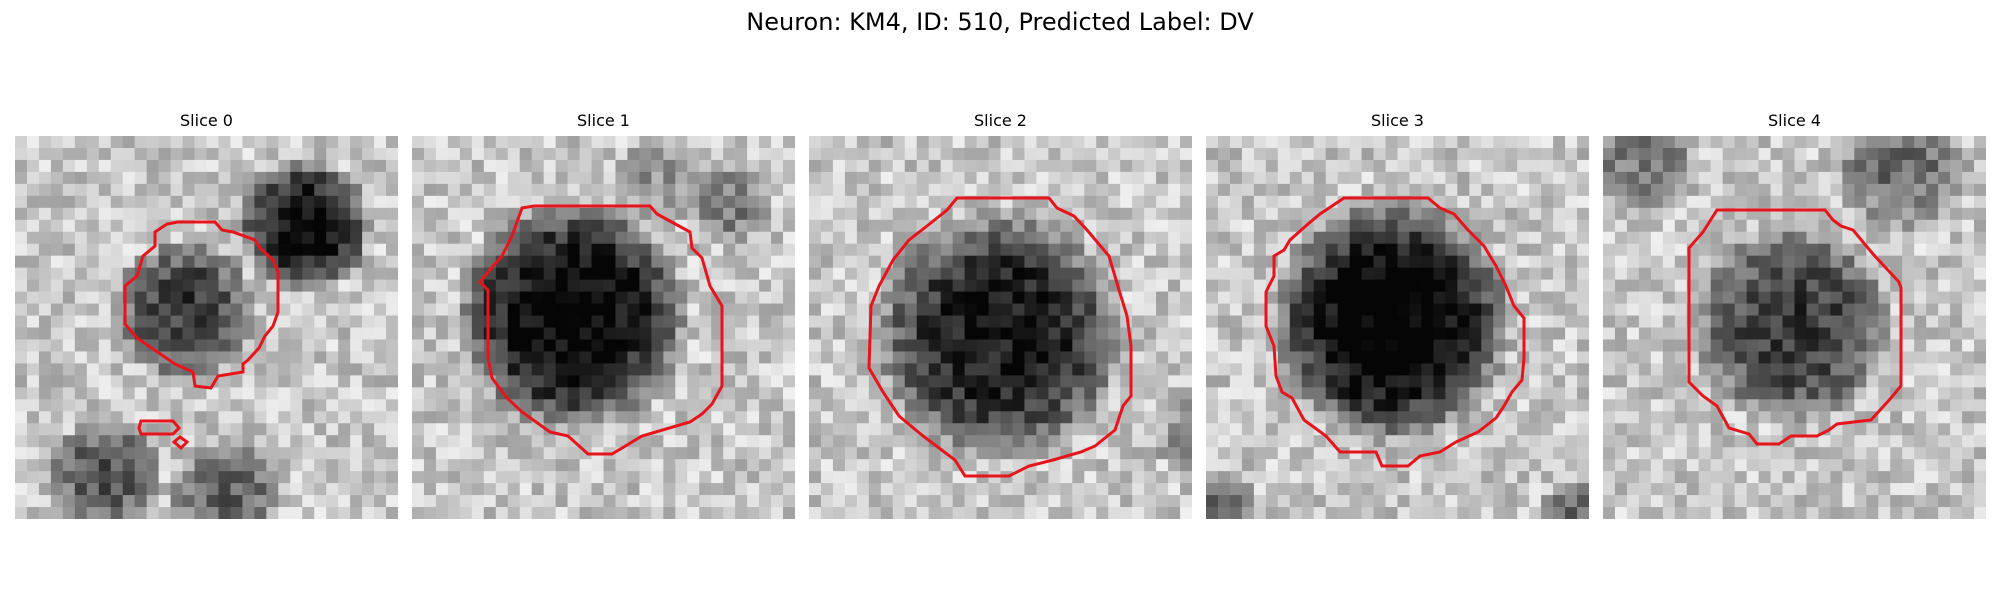 The image size is (2000, 600). I want to click on slice-panel-4: Slice 4, so click(1794, 314).